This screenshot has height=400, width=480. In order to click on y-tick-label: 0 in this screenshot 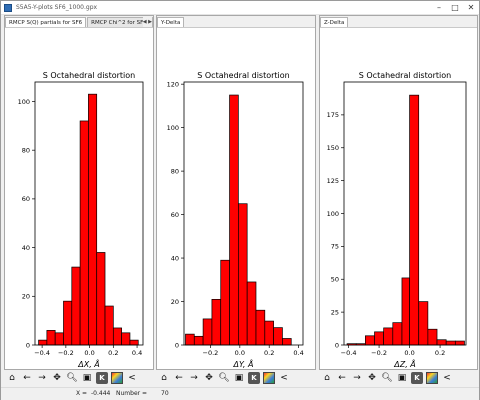, I will do `click(337, 345)`.